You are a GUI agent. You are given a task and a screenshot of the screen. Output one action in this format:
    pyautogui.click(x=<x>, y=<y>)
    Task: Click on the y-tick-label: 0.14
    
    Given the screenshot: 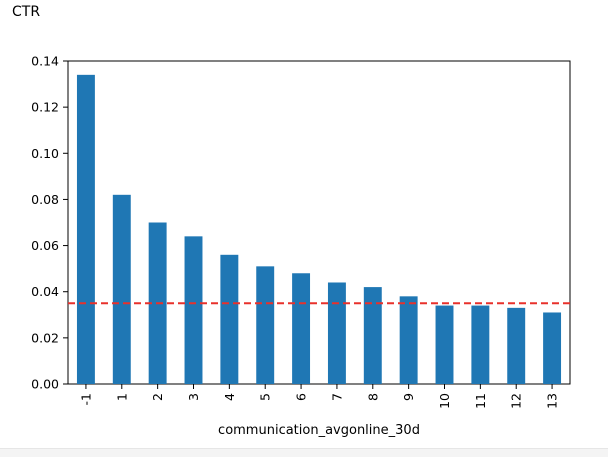 What is the action you would take?
    pyautogui.click(x=45, y=61)
    